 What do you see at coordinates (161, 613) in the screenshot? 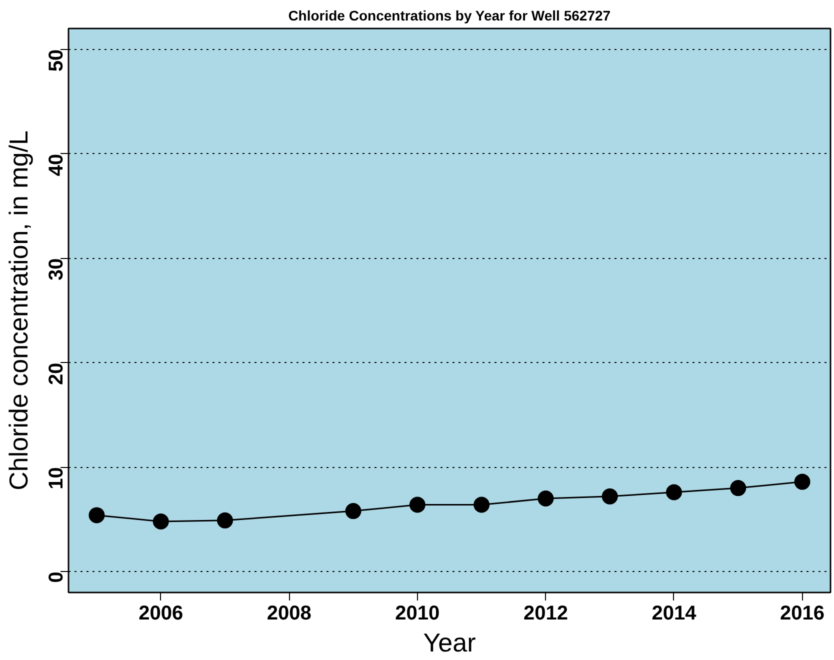
I see `x-tick-label: 2006` at bounding box center [161, 613].